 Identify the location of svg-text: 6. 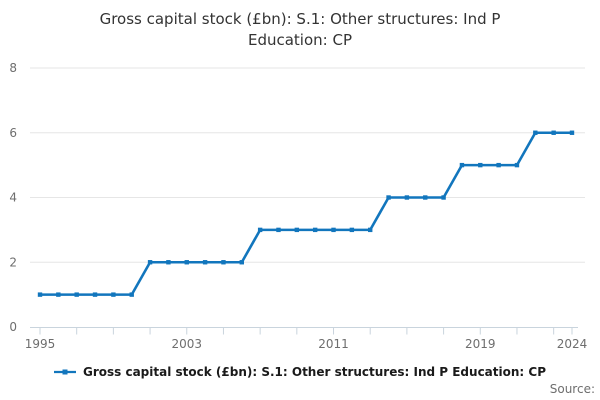
(13, 133).